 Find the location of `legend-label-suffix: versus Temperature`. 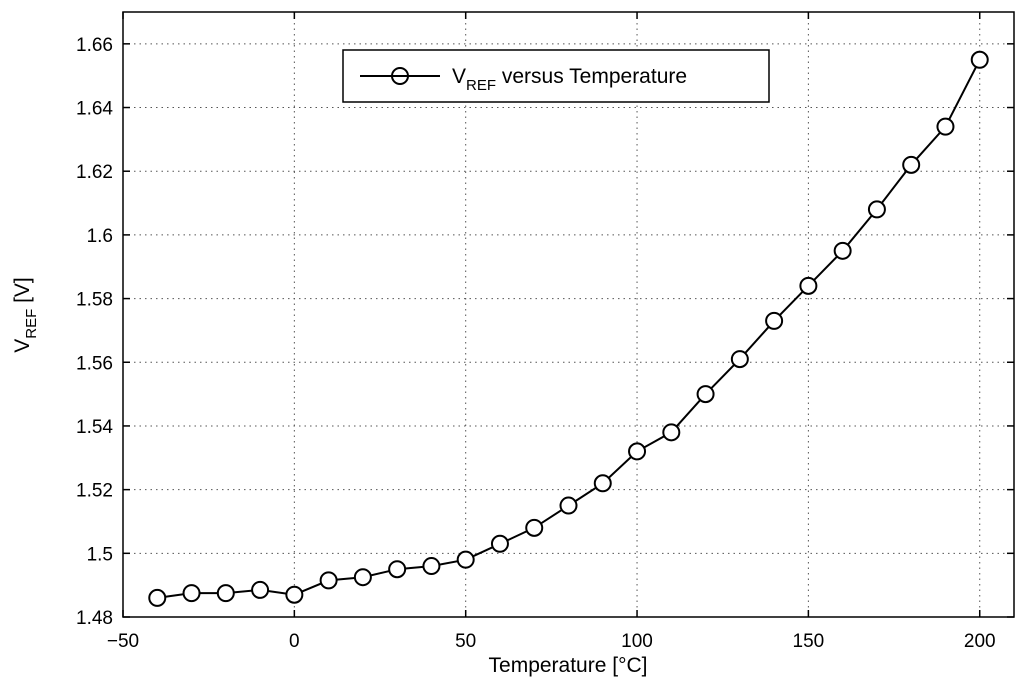

legend-label-suffix: versus Temperature is located at coordinates (591, 76).